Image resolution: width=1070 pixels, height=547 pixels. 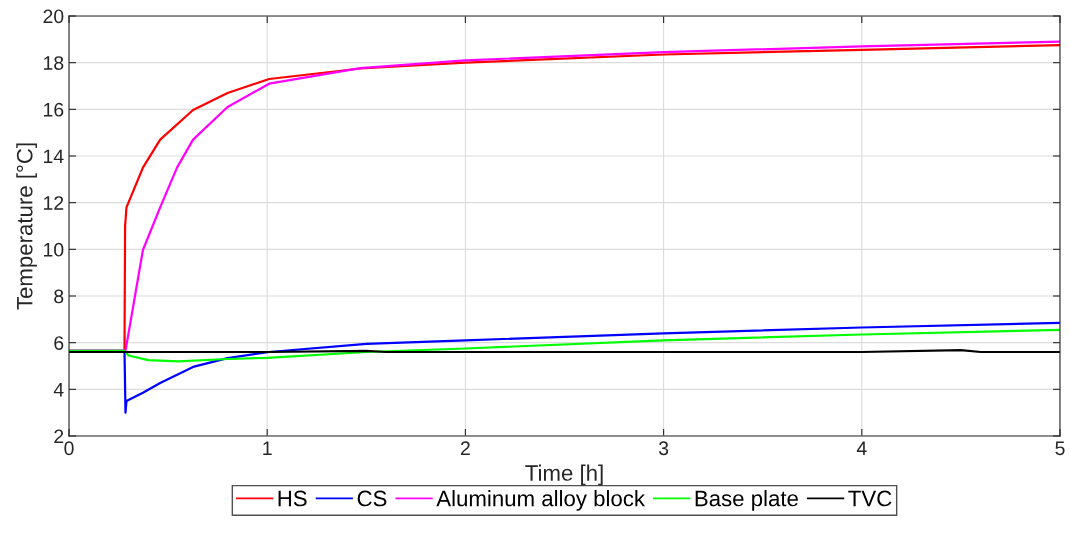 What do you see at coordinates (663, 448) in the screenshot?
I see `x-tick-label: 3` at bounding box center [663, 448].